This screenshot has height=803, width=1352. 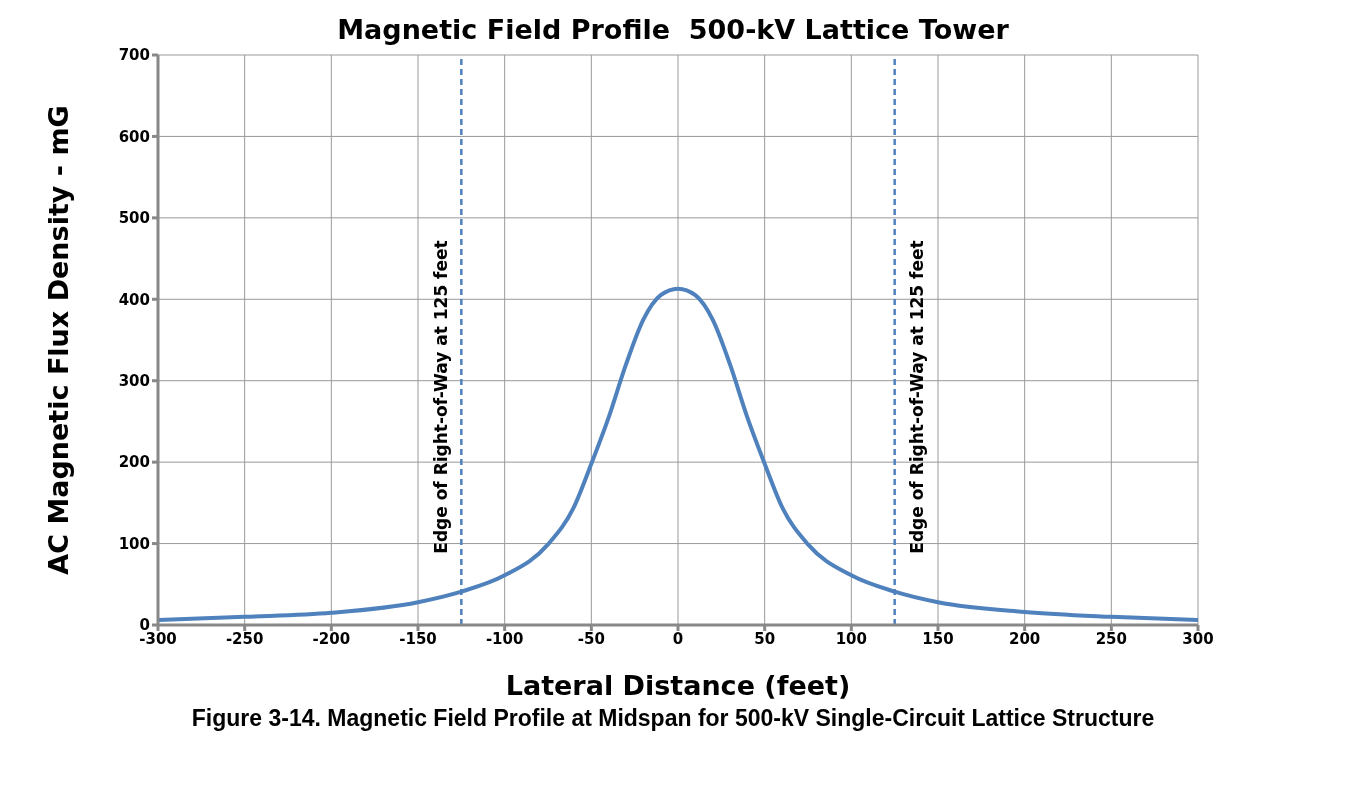 I want to click on x-tick-label: 0, so click(x=678, y=638).